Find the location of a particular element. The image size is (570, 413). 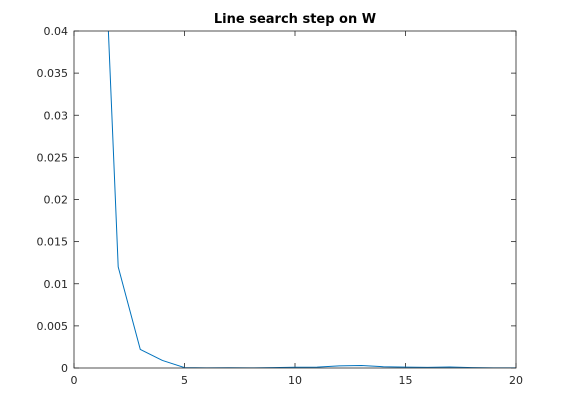

y-tick-label: 0.005 is located at coordinates (53, 326).